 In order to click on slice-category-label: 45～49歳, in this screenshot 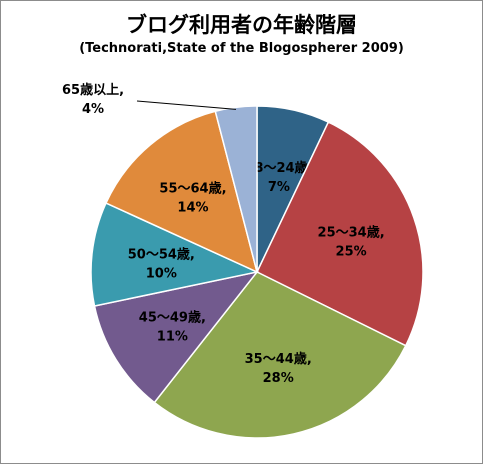, I will do `click(172, 318)`.